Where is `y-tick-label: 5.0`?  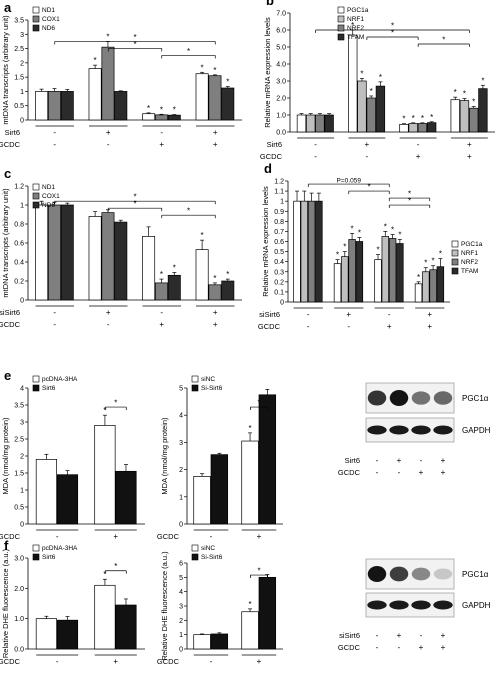 y-tick-label: 5.0 is located at coordinates (281, 48).